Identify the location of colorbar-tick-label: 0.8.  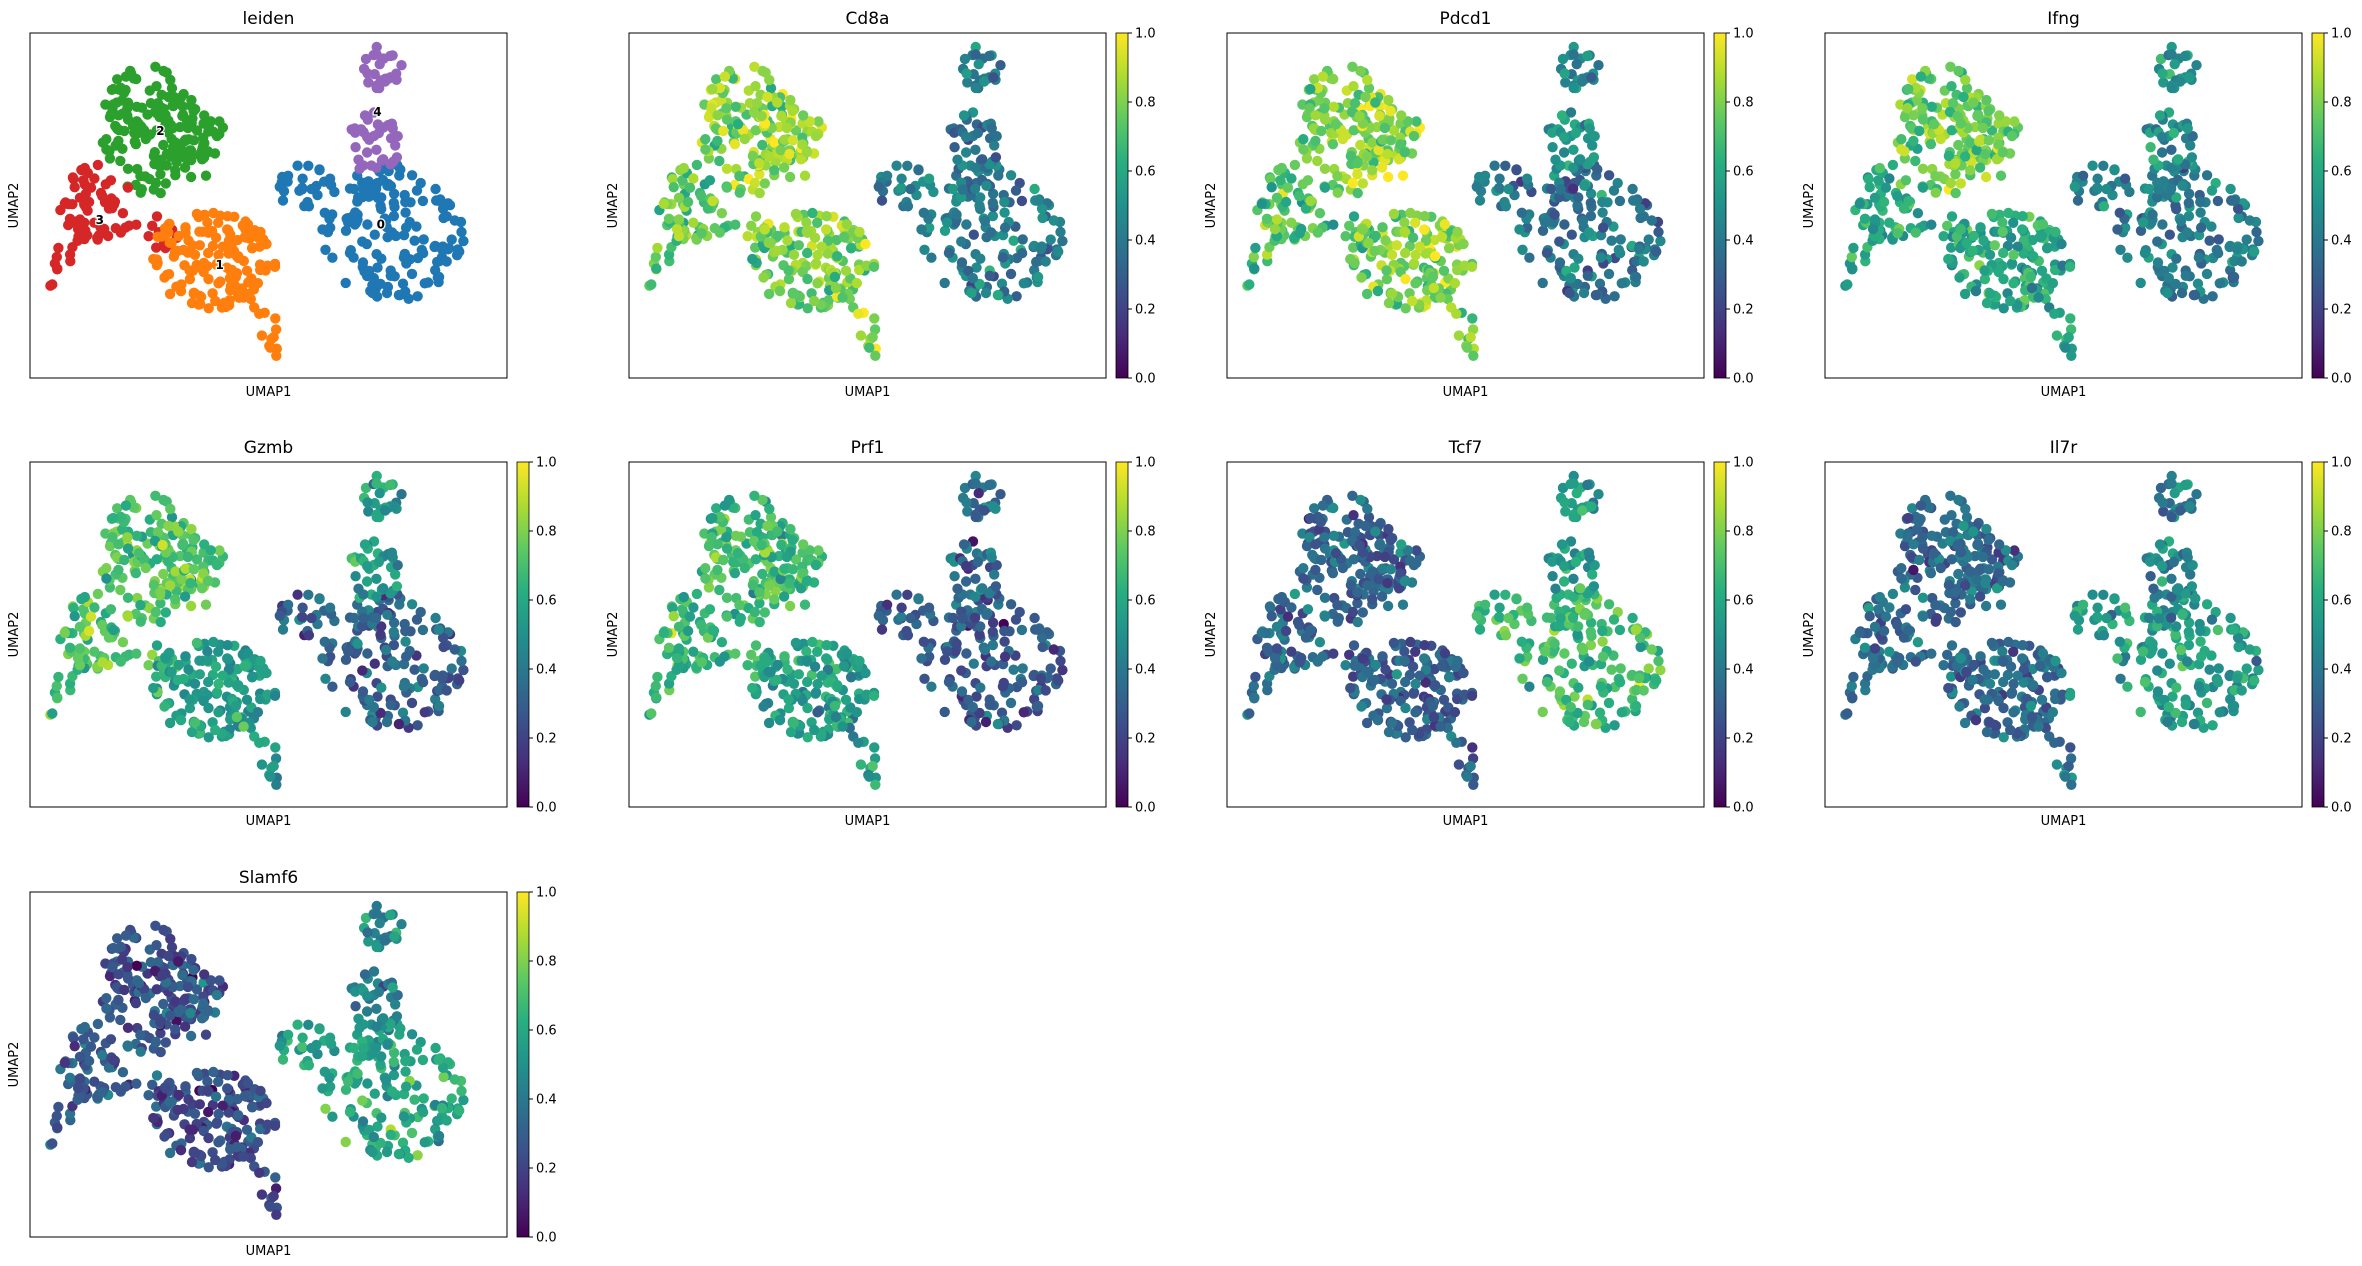
(2341, 103).